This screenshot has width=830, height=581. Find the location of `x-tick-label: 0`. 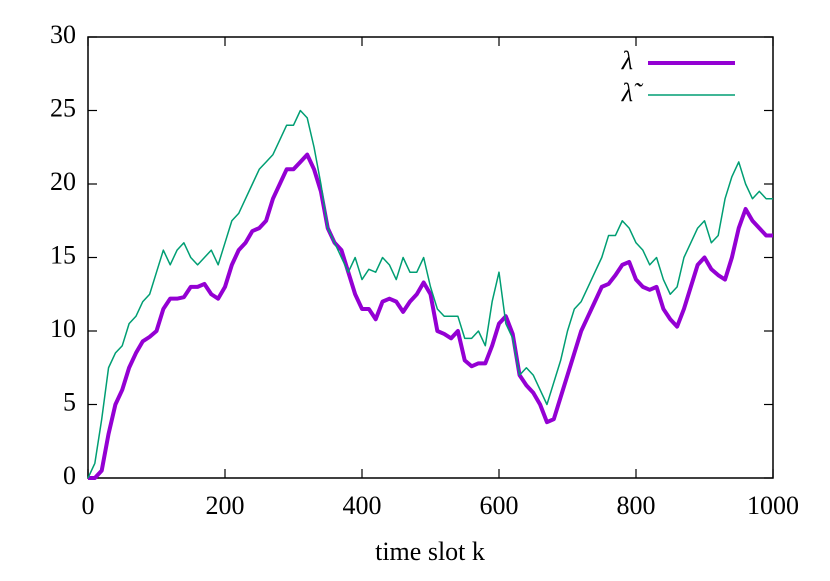

x-tick-label: 0 is located at coordinates (88, 505).